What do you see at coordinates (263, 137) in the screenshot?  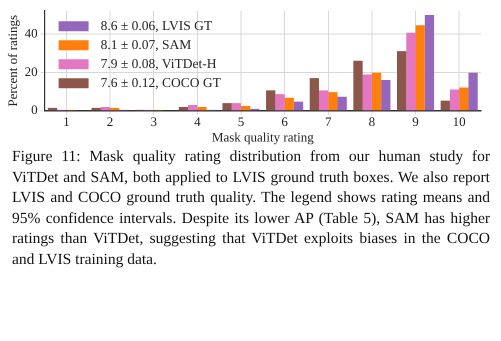 I see `x-axis-title: Mask quality rating` at bounding box center [263, 137].